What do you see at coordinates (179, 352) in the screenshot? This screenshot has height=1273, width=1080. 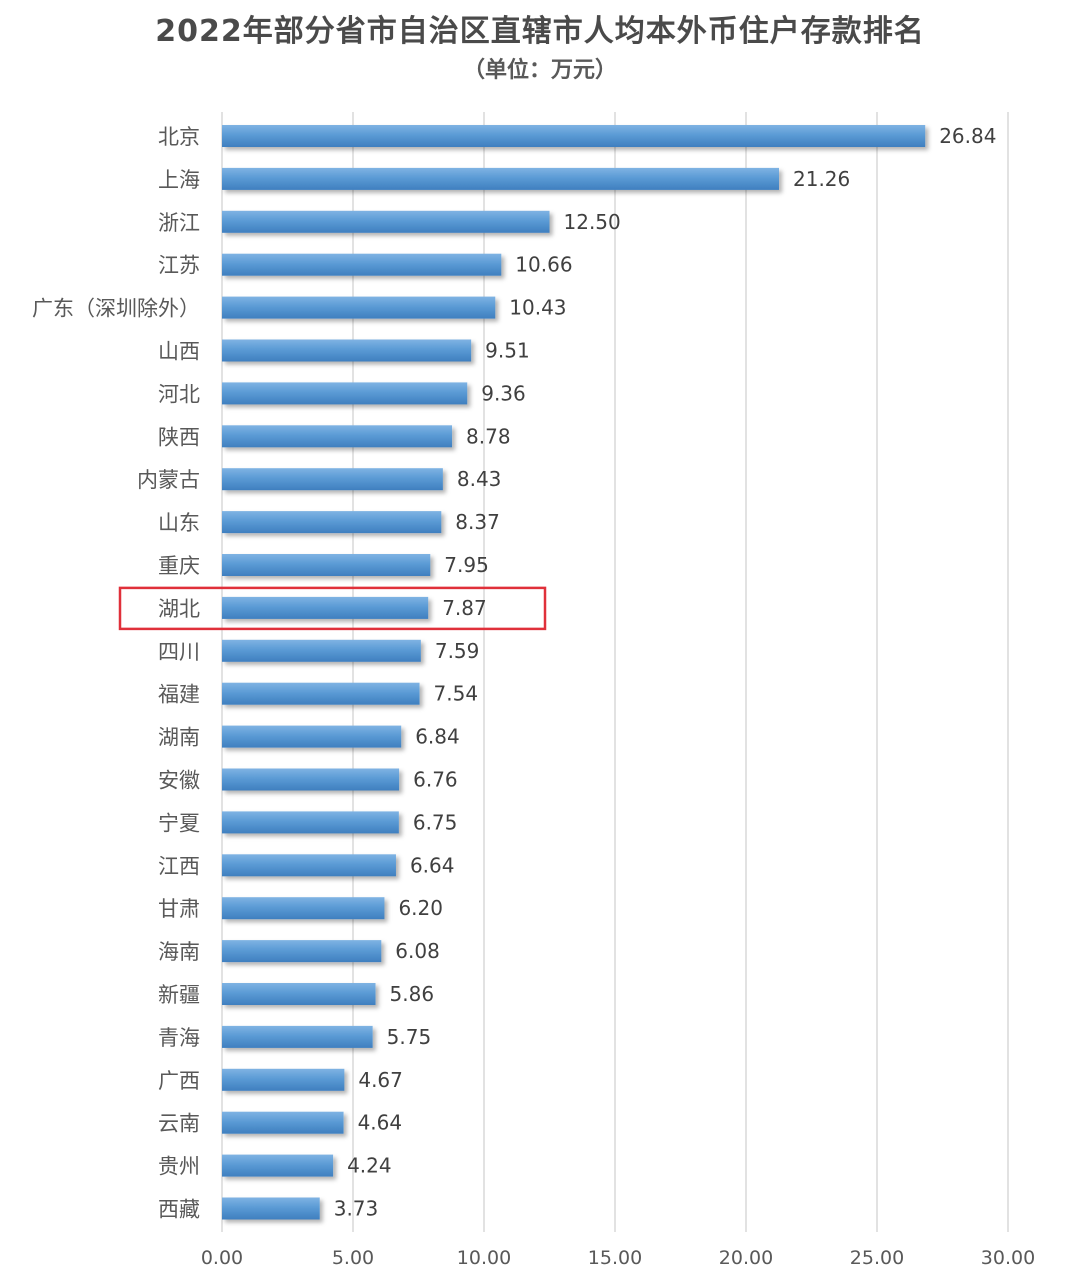 I see `category-label: 山西` at bounding box center [179, 352].